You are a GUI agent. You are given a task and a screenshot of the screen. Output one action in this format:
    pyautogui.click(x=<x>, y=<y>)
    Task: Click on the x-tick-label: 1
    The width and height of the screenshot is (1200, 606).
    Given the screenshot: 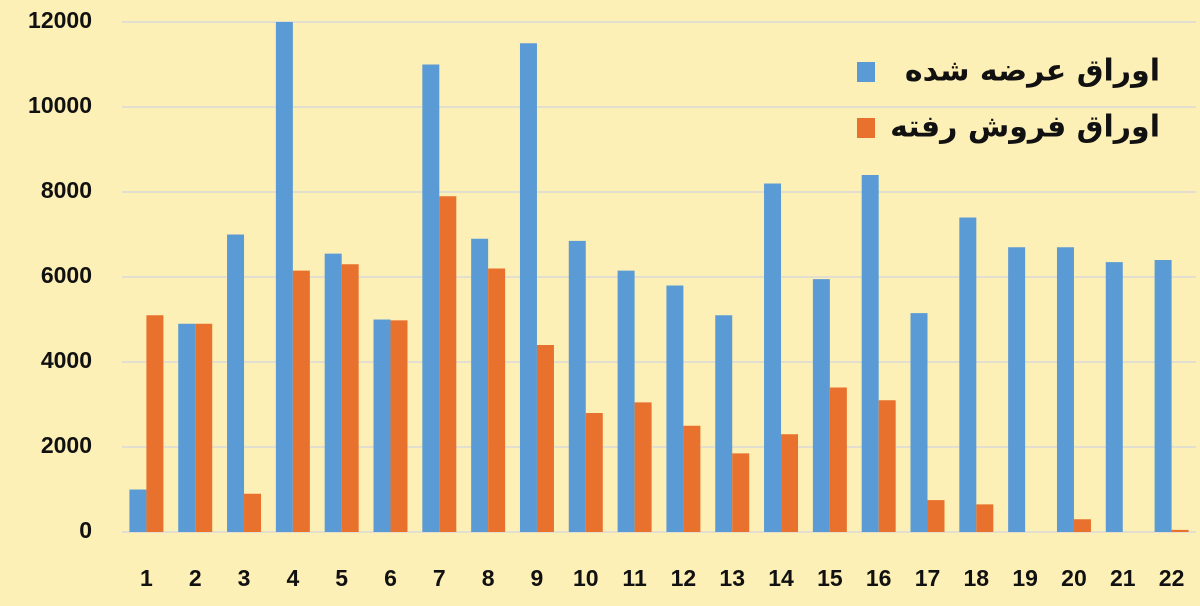 What is the action you would take?
    pyautogui.click(x=146, y=578)
    